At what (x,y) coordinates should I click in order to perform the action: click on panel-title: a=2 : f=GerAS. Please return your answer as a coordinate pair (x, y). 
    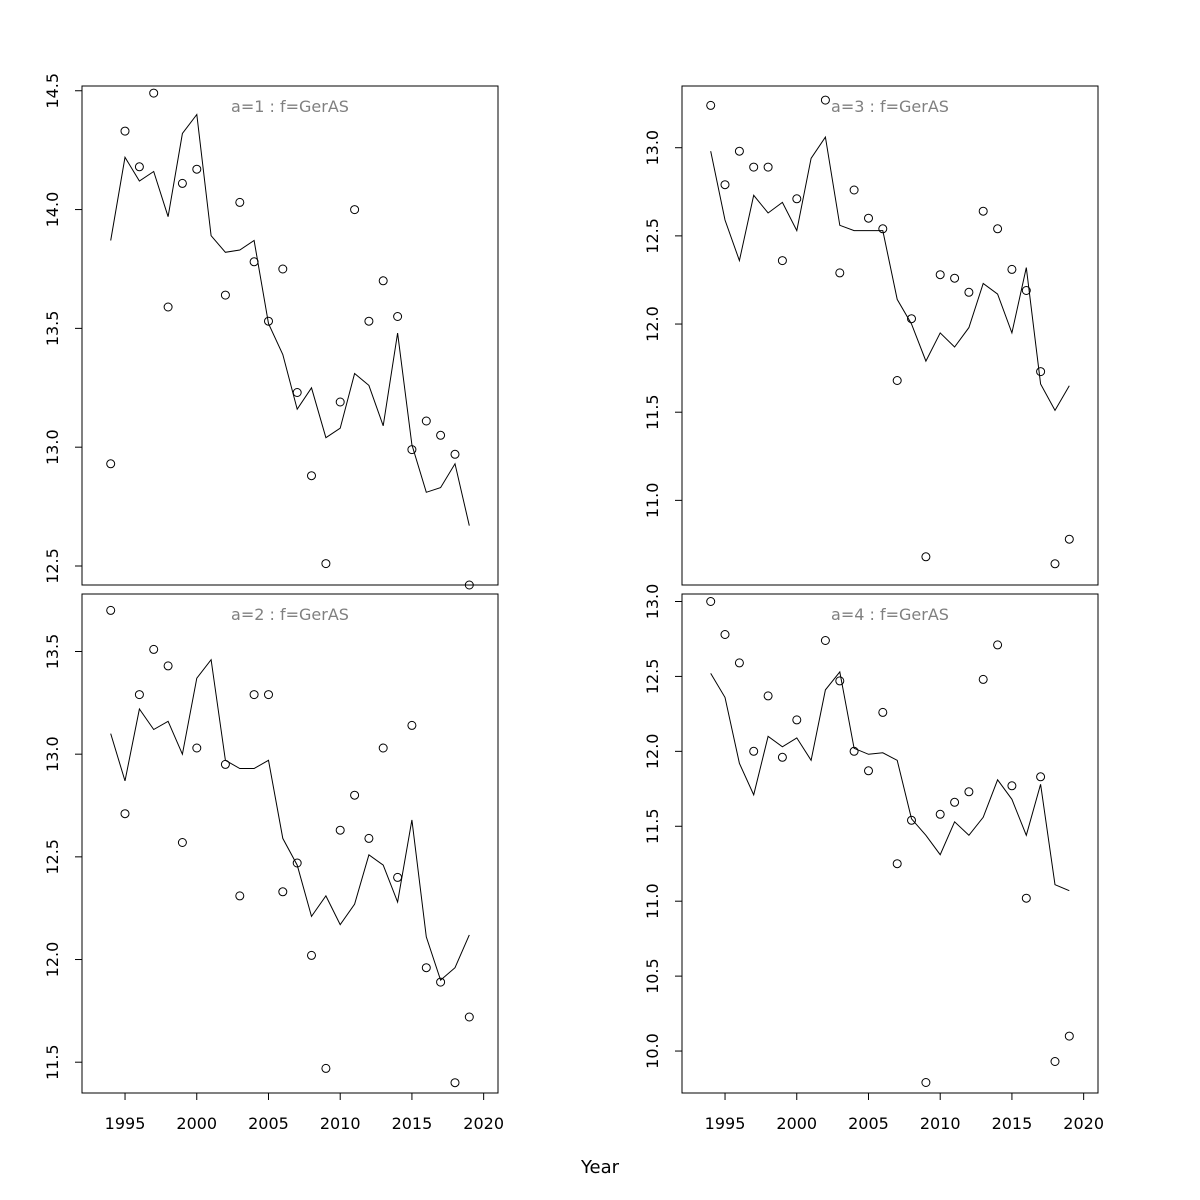
    Looking at the image, I should click on (290, 614).